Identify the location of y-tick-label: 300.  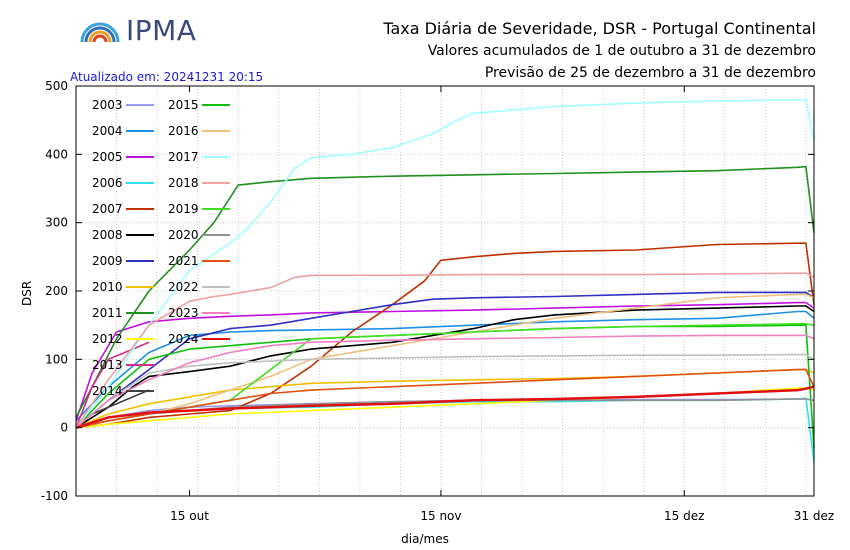
(56, 223).